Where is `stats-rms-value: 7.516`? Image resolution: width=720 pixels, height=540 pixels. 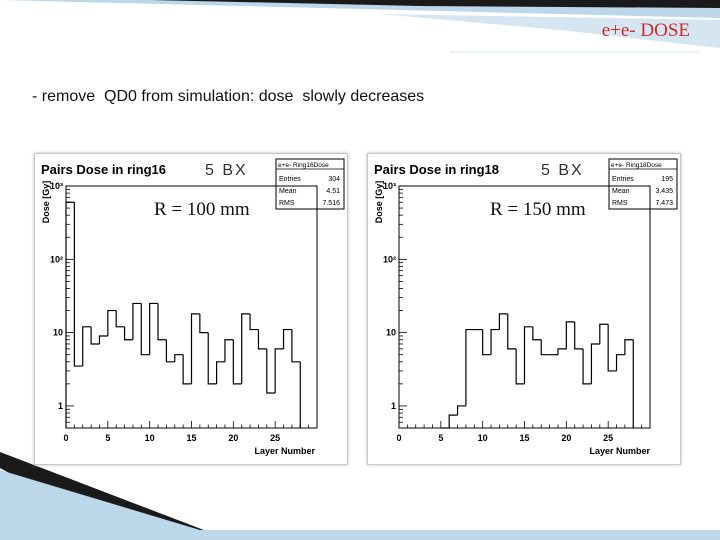 stats-rms-value: 7.516 is located at coordinates (331, 203).